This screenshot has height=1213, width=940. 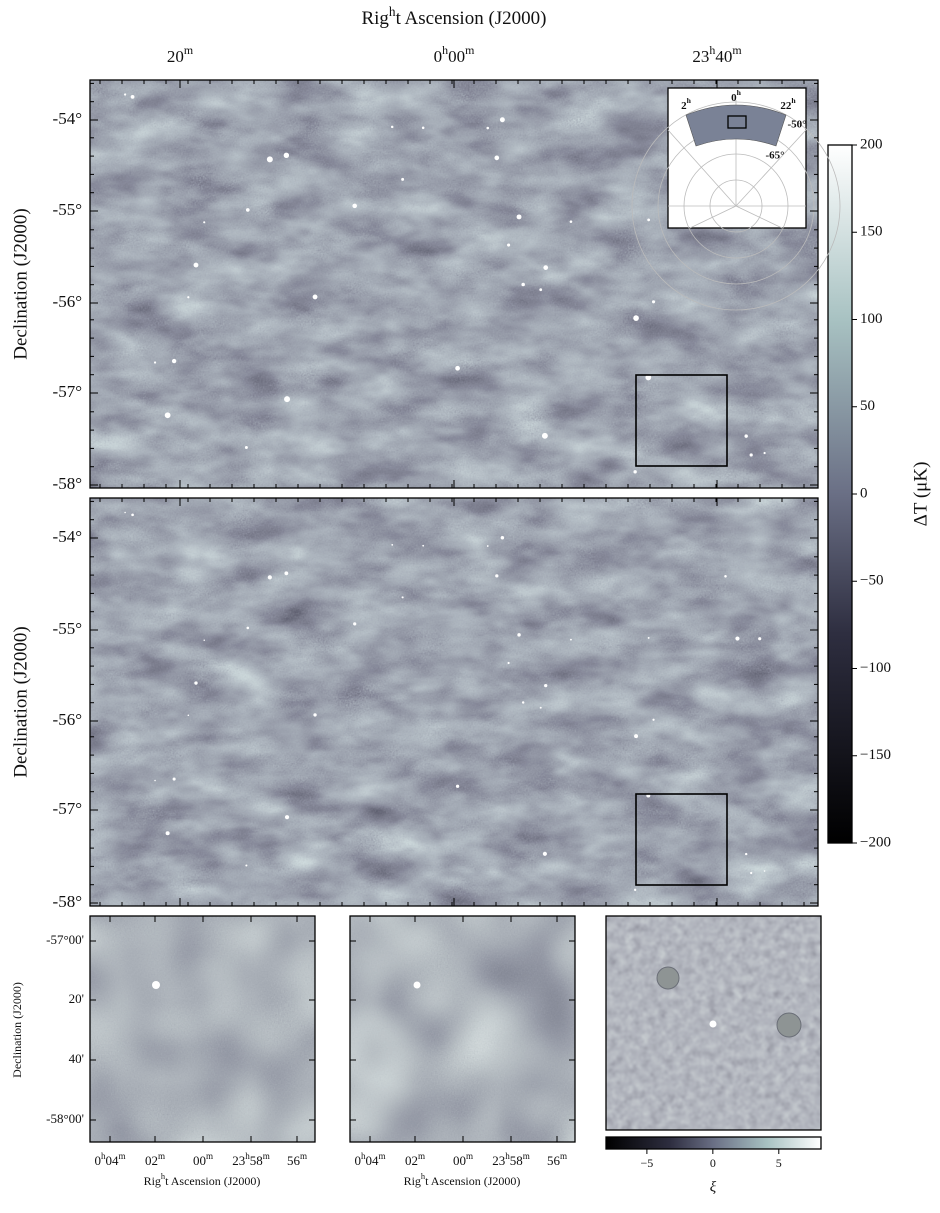 I want to click on colorbar-tick-label: −100, so click(x=875, y=668).